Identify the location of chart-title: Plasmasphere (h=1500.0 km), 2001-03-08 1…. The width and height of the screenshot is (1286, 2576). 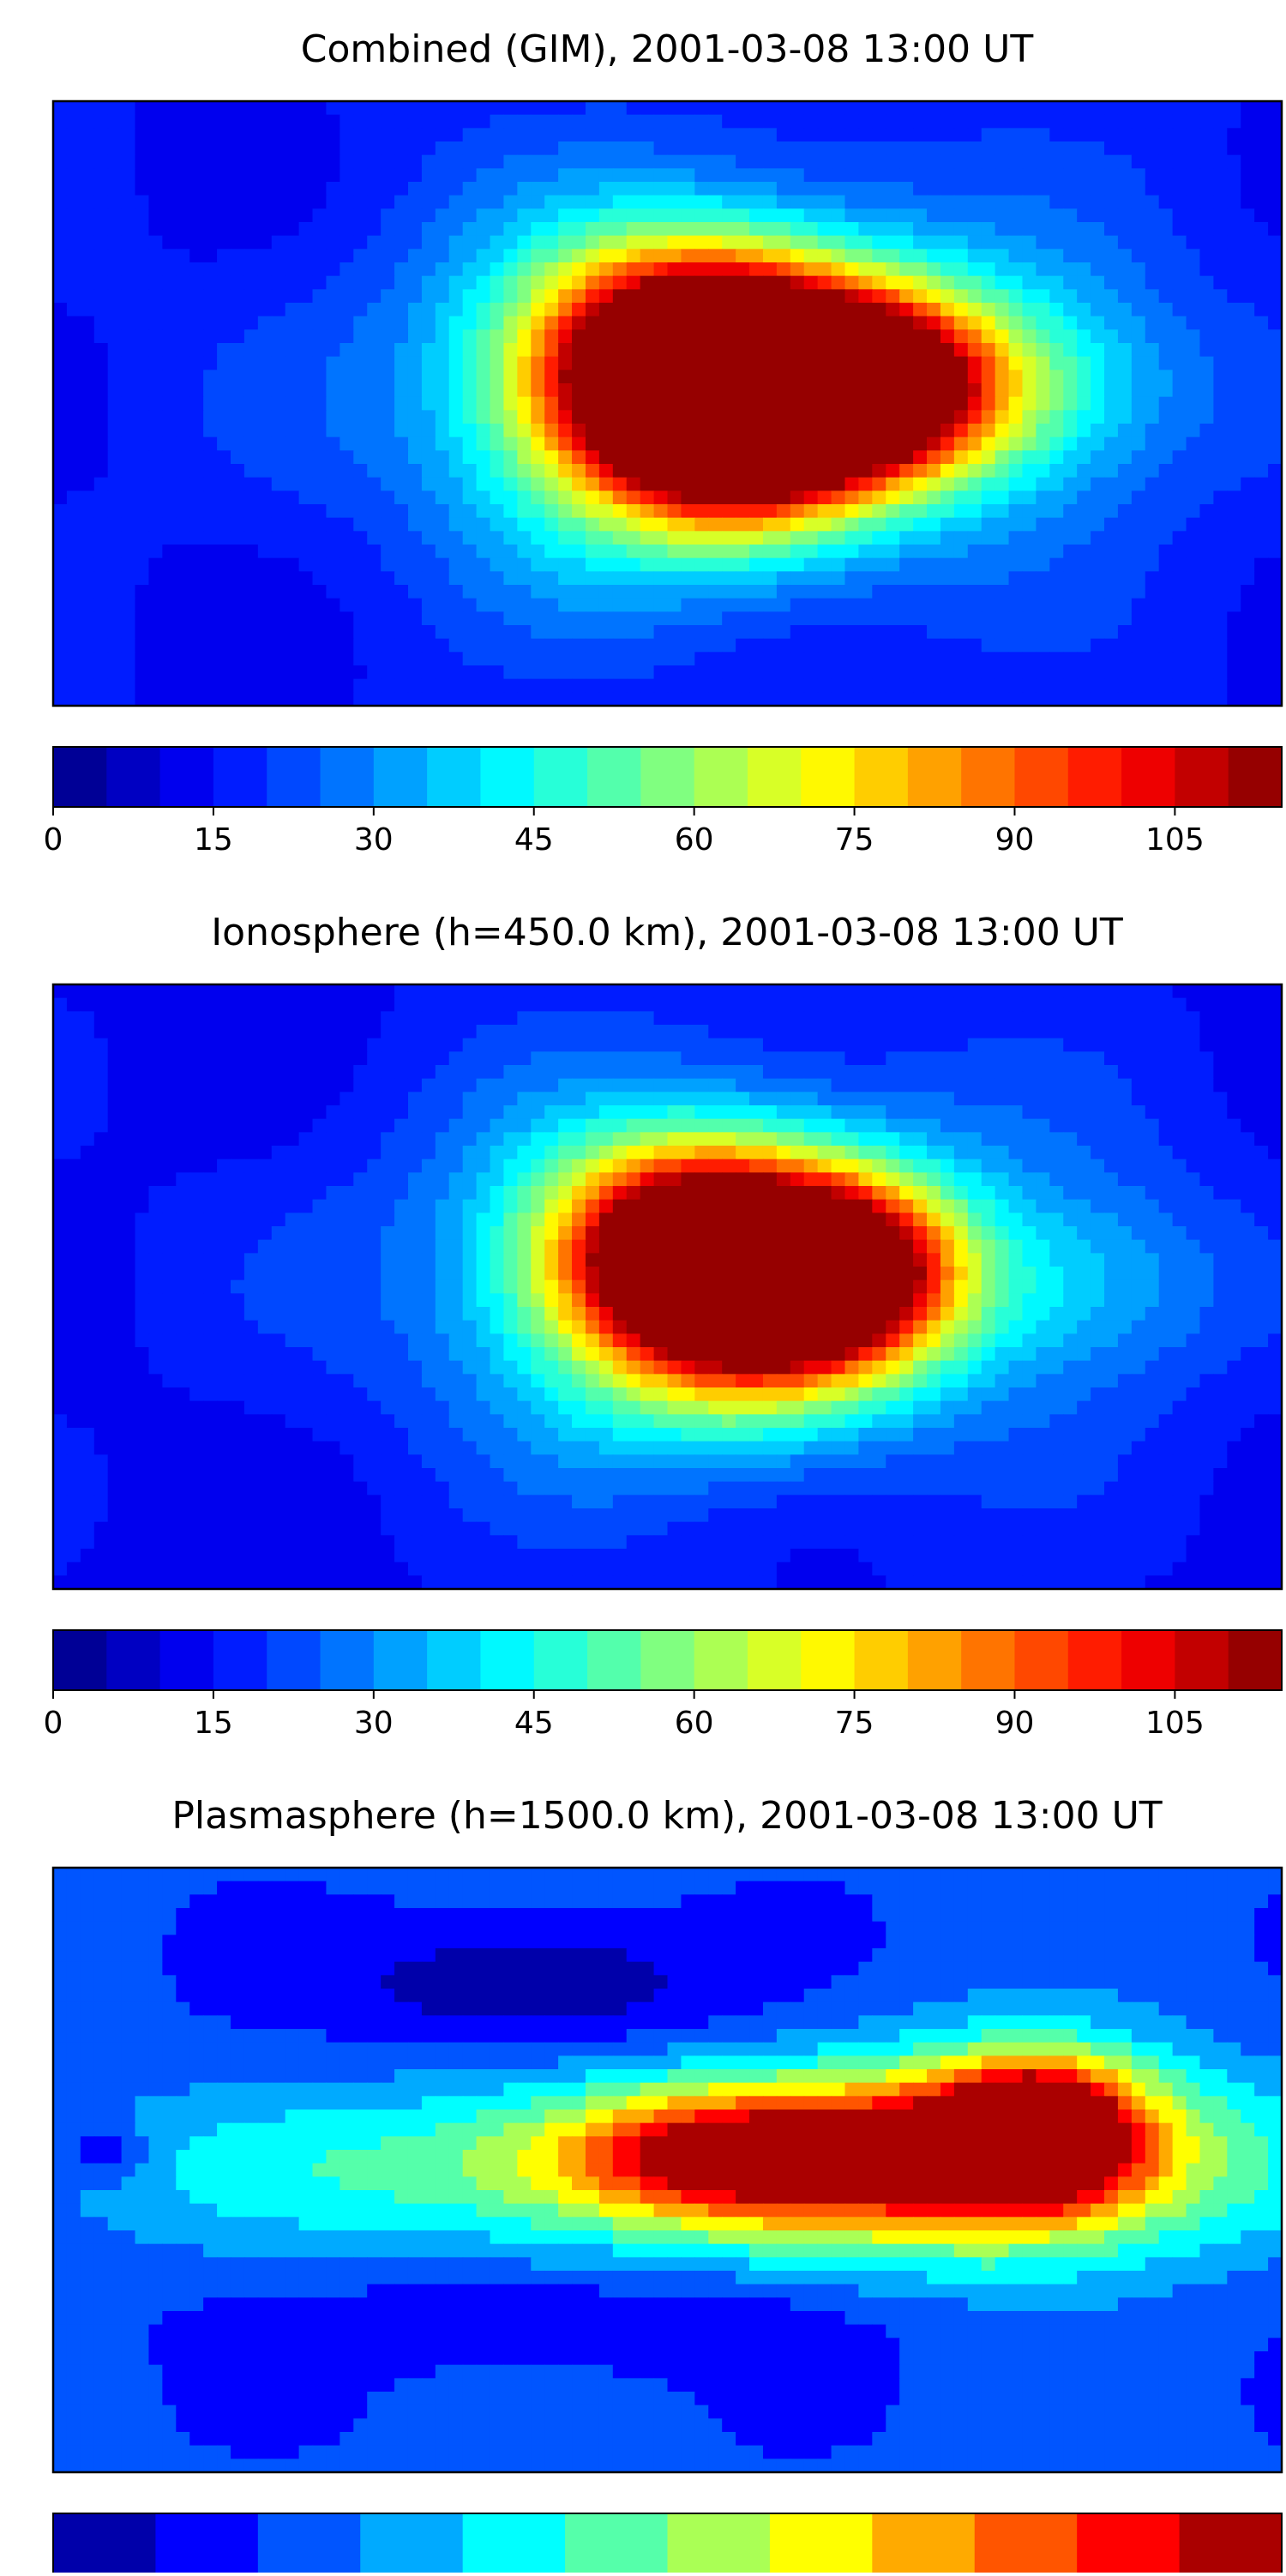
(666, 1816).